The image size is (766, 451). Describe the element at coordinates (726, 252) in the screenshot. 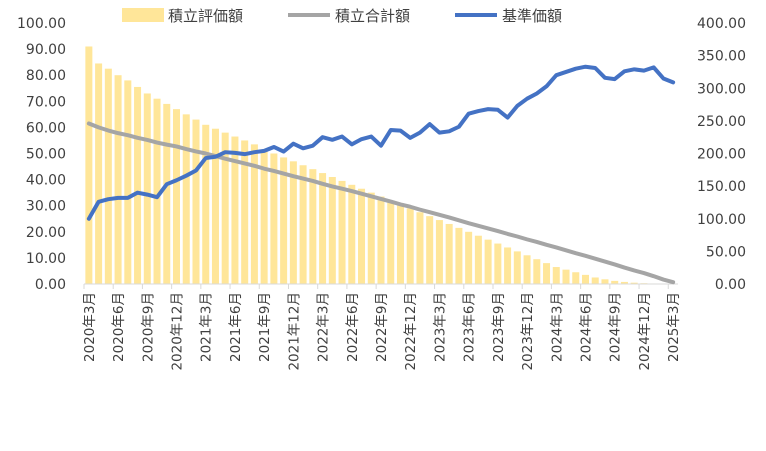

I see `right-tick-label: 50.00` at that location.